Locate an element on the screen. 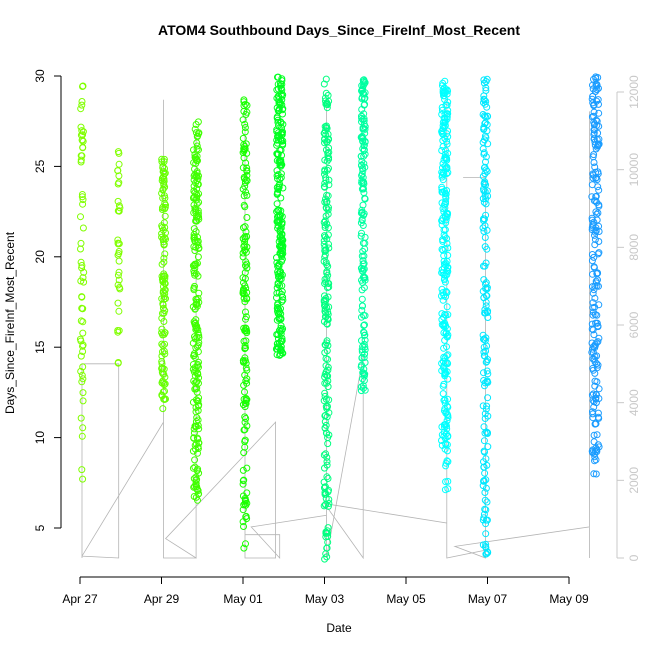  y2-tick-label: 8000 is located at coordinates (634, 247).